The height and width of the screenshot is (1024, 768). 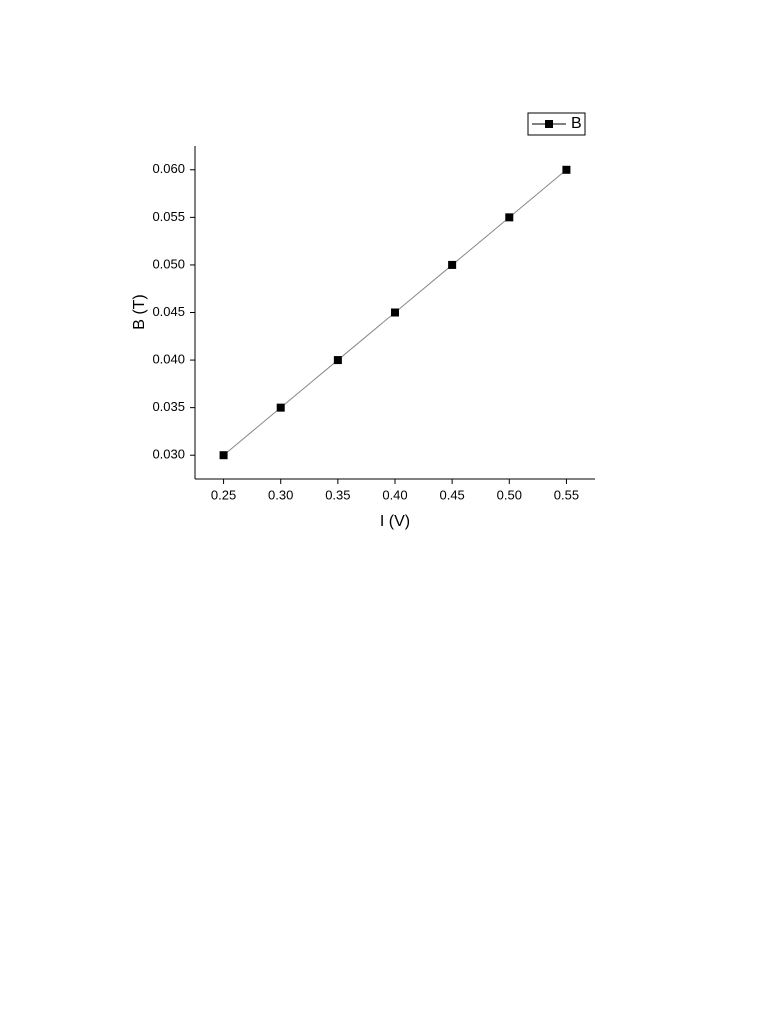 What do you see at coordinates (566, 494) in the screenshot?
I see `x-tick-label: 0.55` at bounding box center [566, 494].